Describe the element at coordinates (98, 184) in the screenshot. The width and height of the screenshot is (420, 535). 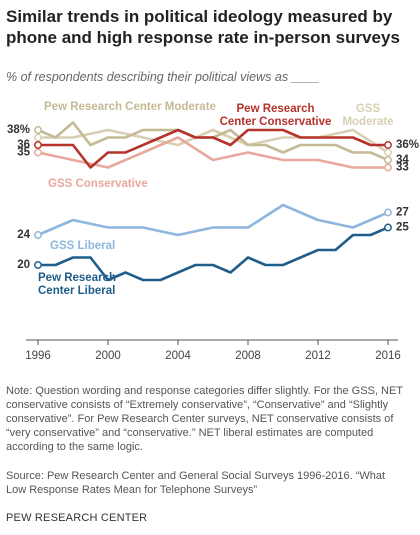
I see `series-label: GSS Conservative` at that location.